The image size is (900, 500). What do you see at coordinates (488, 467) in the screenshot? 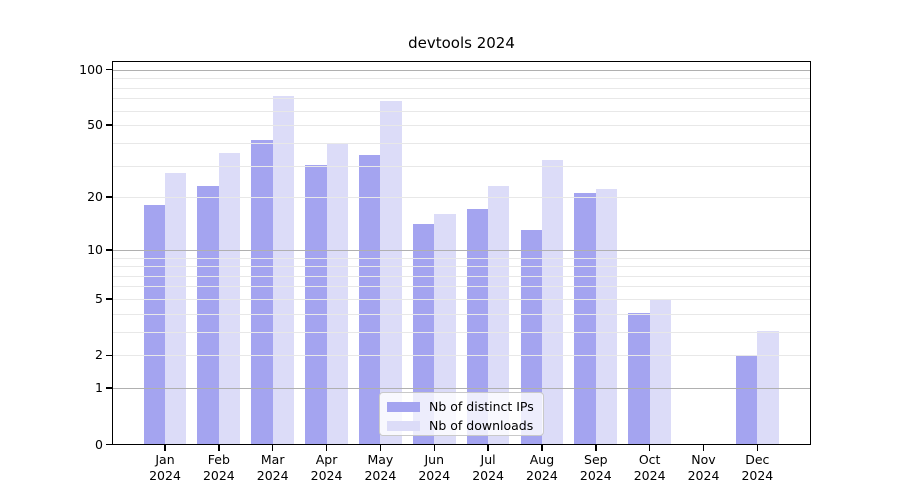
I see `x-tick-label-jul: Jul 2024` at bounding box center [488, 467].